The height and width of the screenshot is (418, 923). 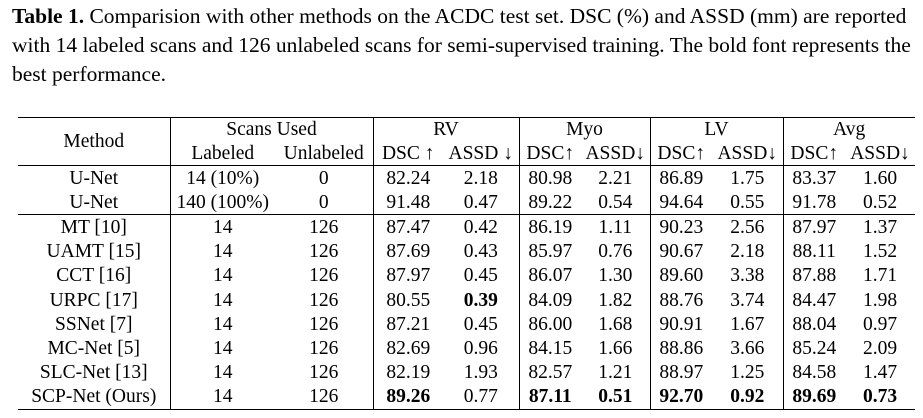 I want to click on table-cell: 86.19, so click(x=550, y=227).